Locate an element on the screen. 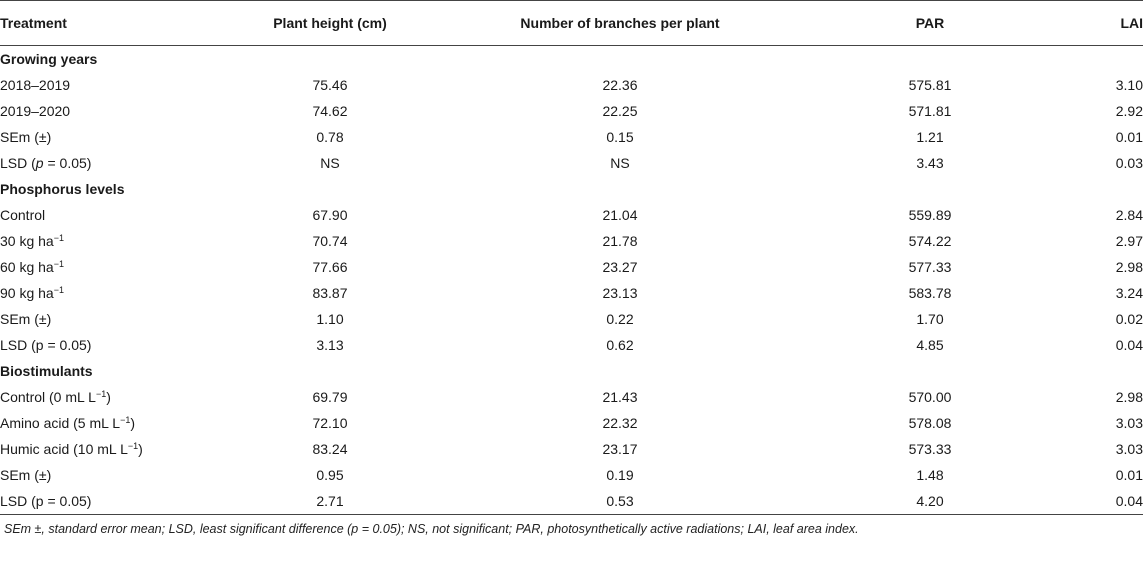 Image resolution: width=1143 pixels, height=564 pixels. cell-branches: 0.62 is located at coordinates (620, 345).